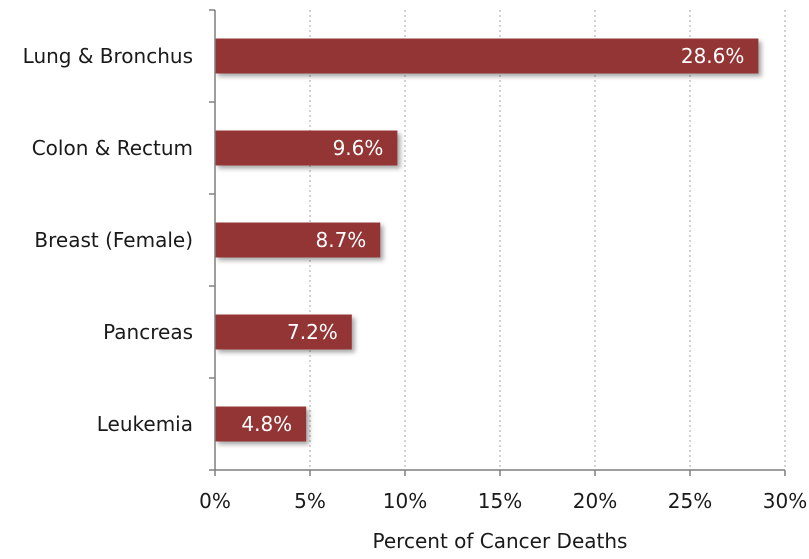 The height and width of the screenshot is (559, 809). I want to click on bar-value-label-0: 28.6%, so click(713, 56).